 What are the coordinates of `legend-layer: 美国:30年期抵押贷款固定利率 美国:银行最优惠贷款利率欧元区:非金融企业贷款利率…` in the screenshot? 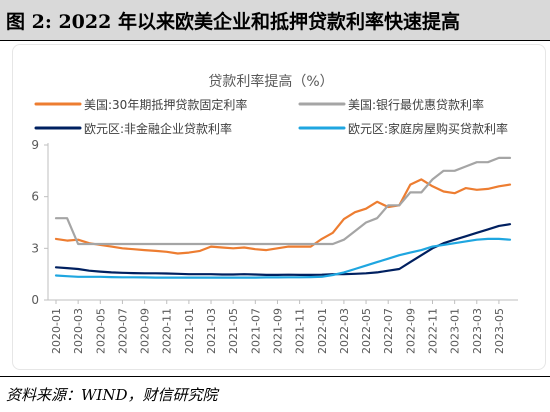 It's located at (271, 116).